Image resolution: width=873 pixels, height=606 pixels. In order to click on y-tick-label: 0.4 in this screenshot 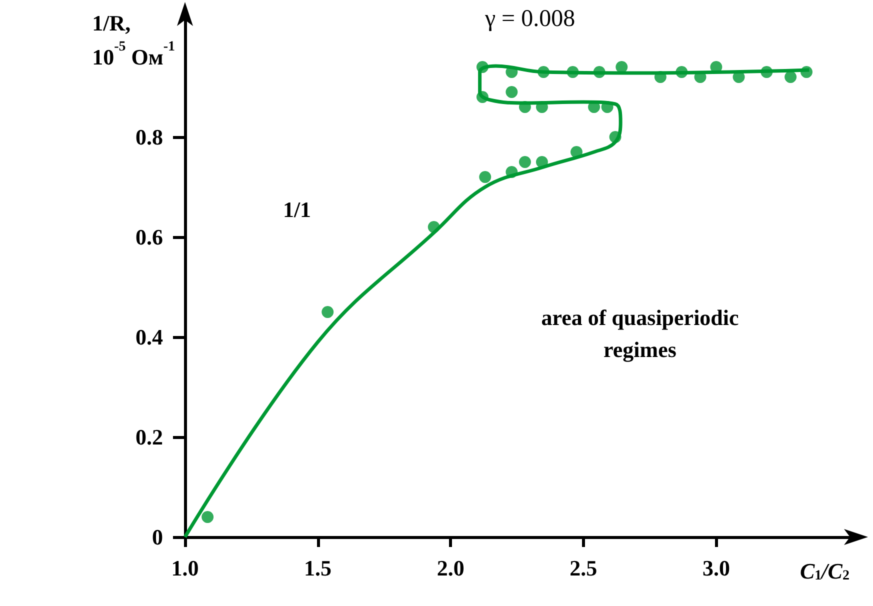, I will do `click(149, 337)`.